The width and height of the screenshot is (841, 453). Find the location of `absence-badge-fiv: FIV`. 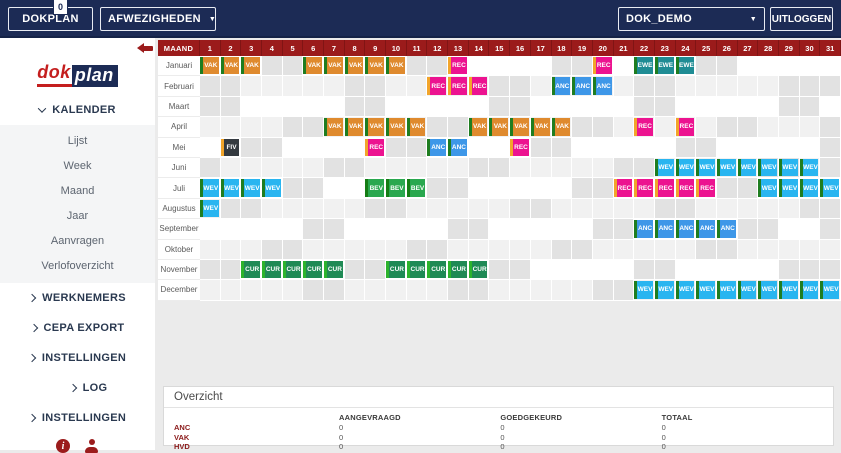

absence-badge-fiv: FIV is located at coordinates (230, 147).